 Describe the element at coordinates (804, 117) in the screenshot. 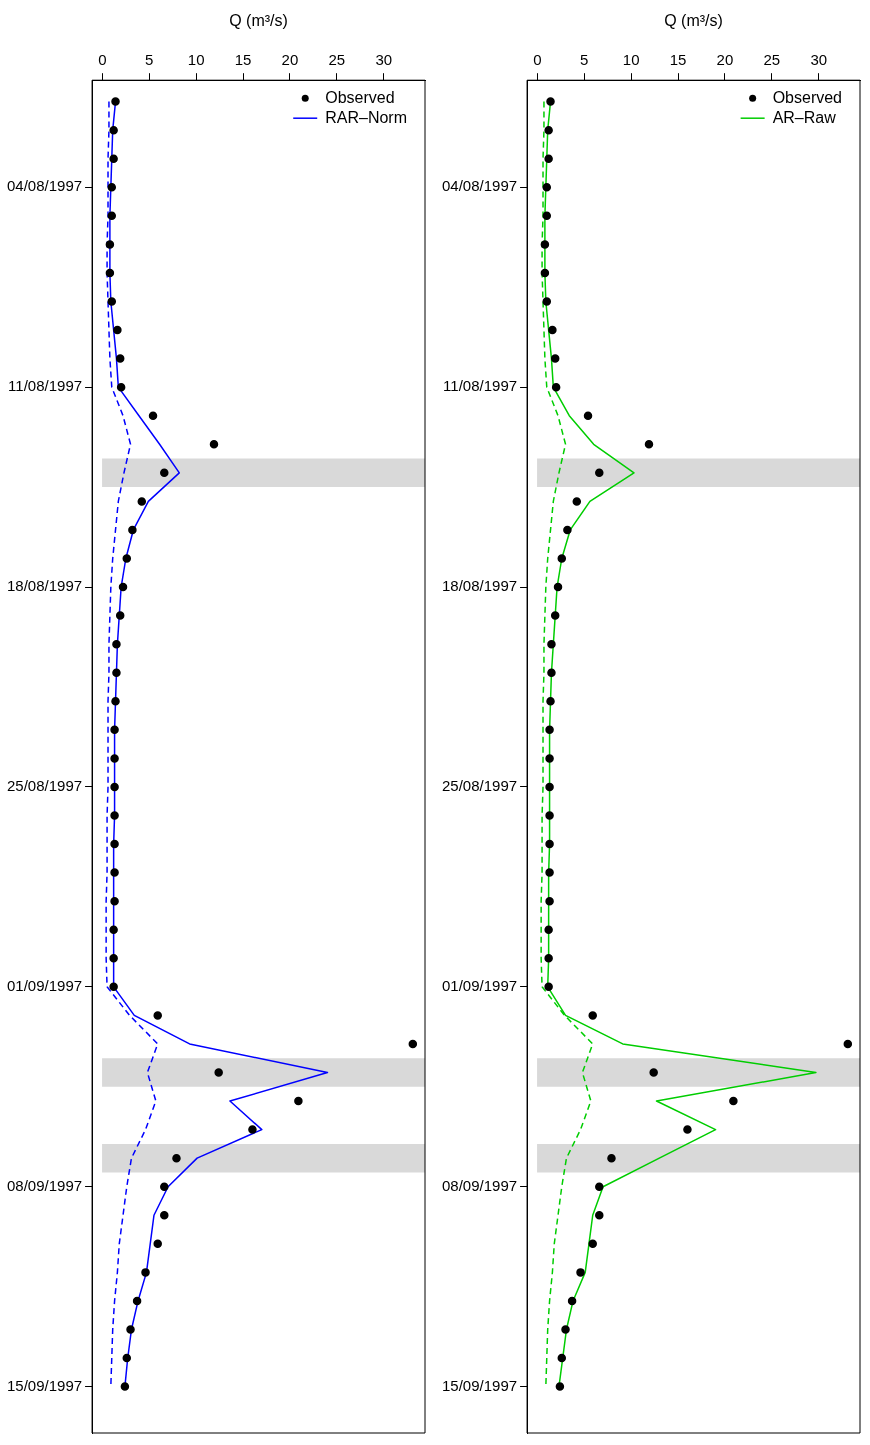

I see `legend-label: AR–Raw` at that location.